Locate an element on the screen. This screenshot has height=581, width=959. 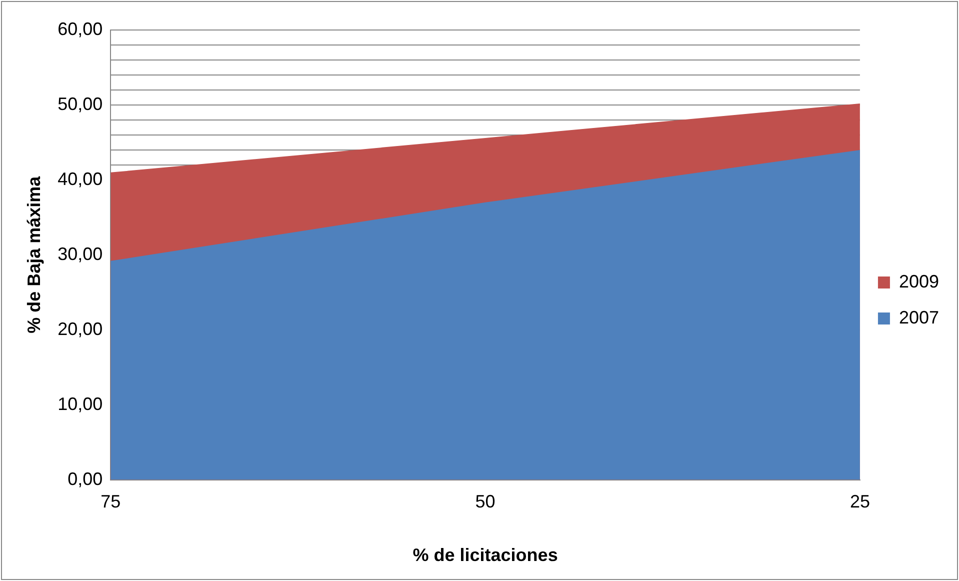
y-axis-title: % de Baja máxima is located at coordinates (34, 254).